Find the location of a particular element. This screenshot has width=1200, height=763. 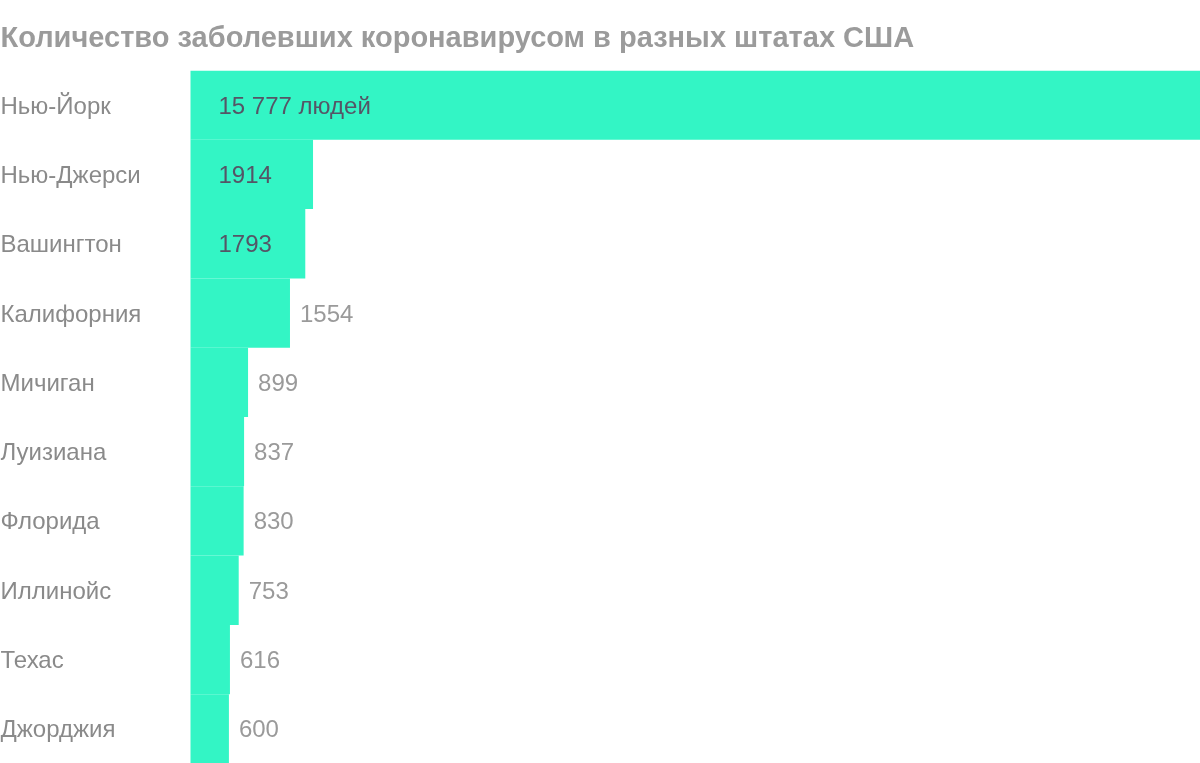

y-tick-label: Джорджия is located at coordinates (58, 729).